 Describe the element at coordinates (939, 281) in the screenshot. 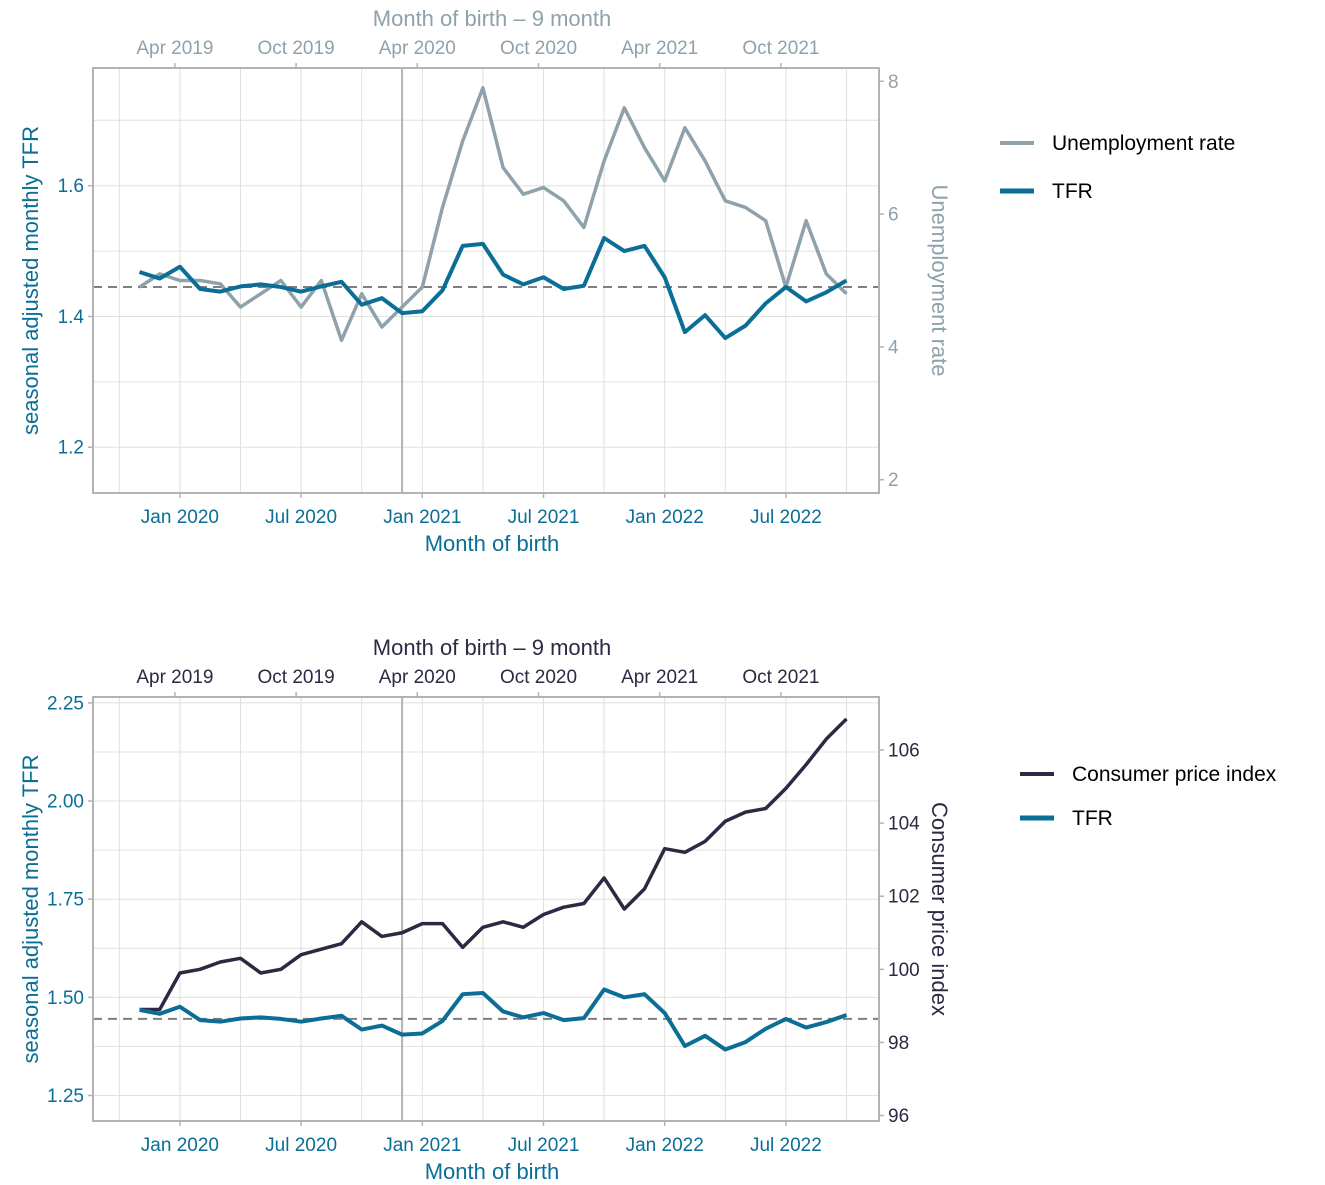

I see `y2-axis-title: Unemployment rate` at that location.